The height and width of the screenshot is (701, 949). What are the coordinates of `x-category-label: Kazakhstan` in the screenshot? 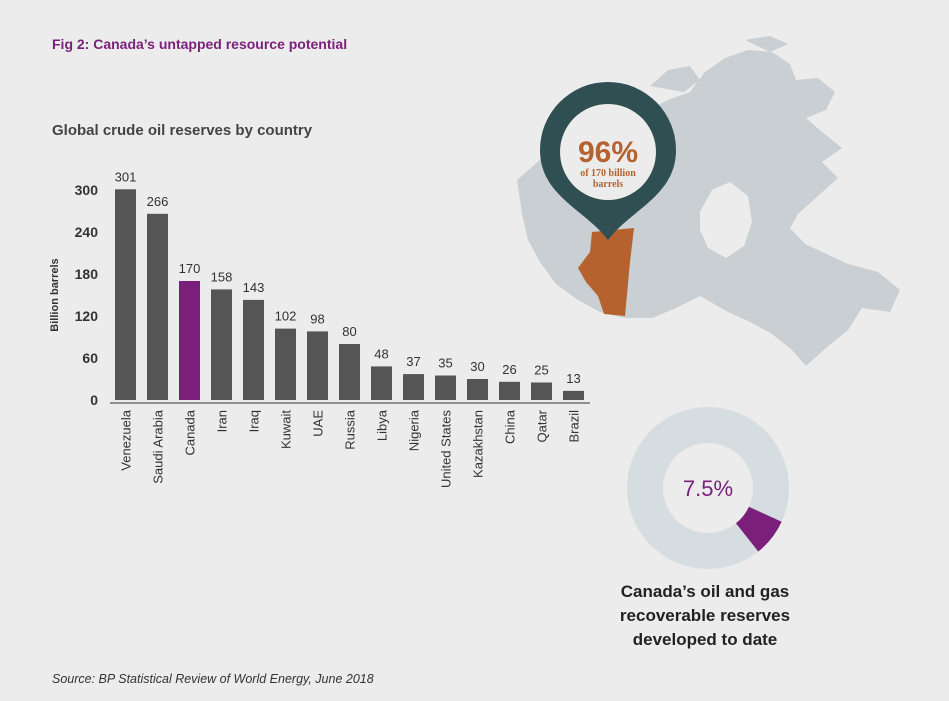 It's located at (478, 444).